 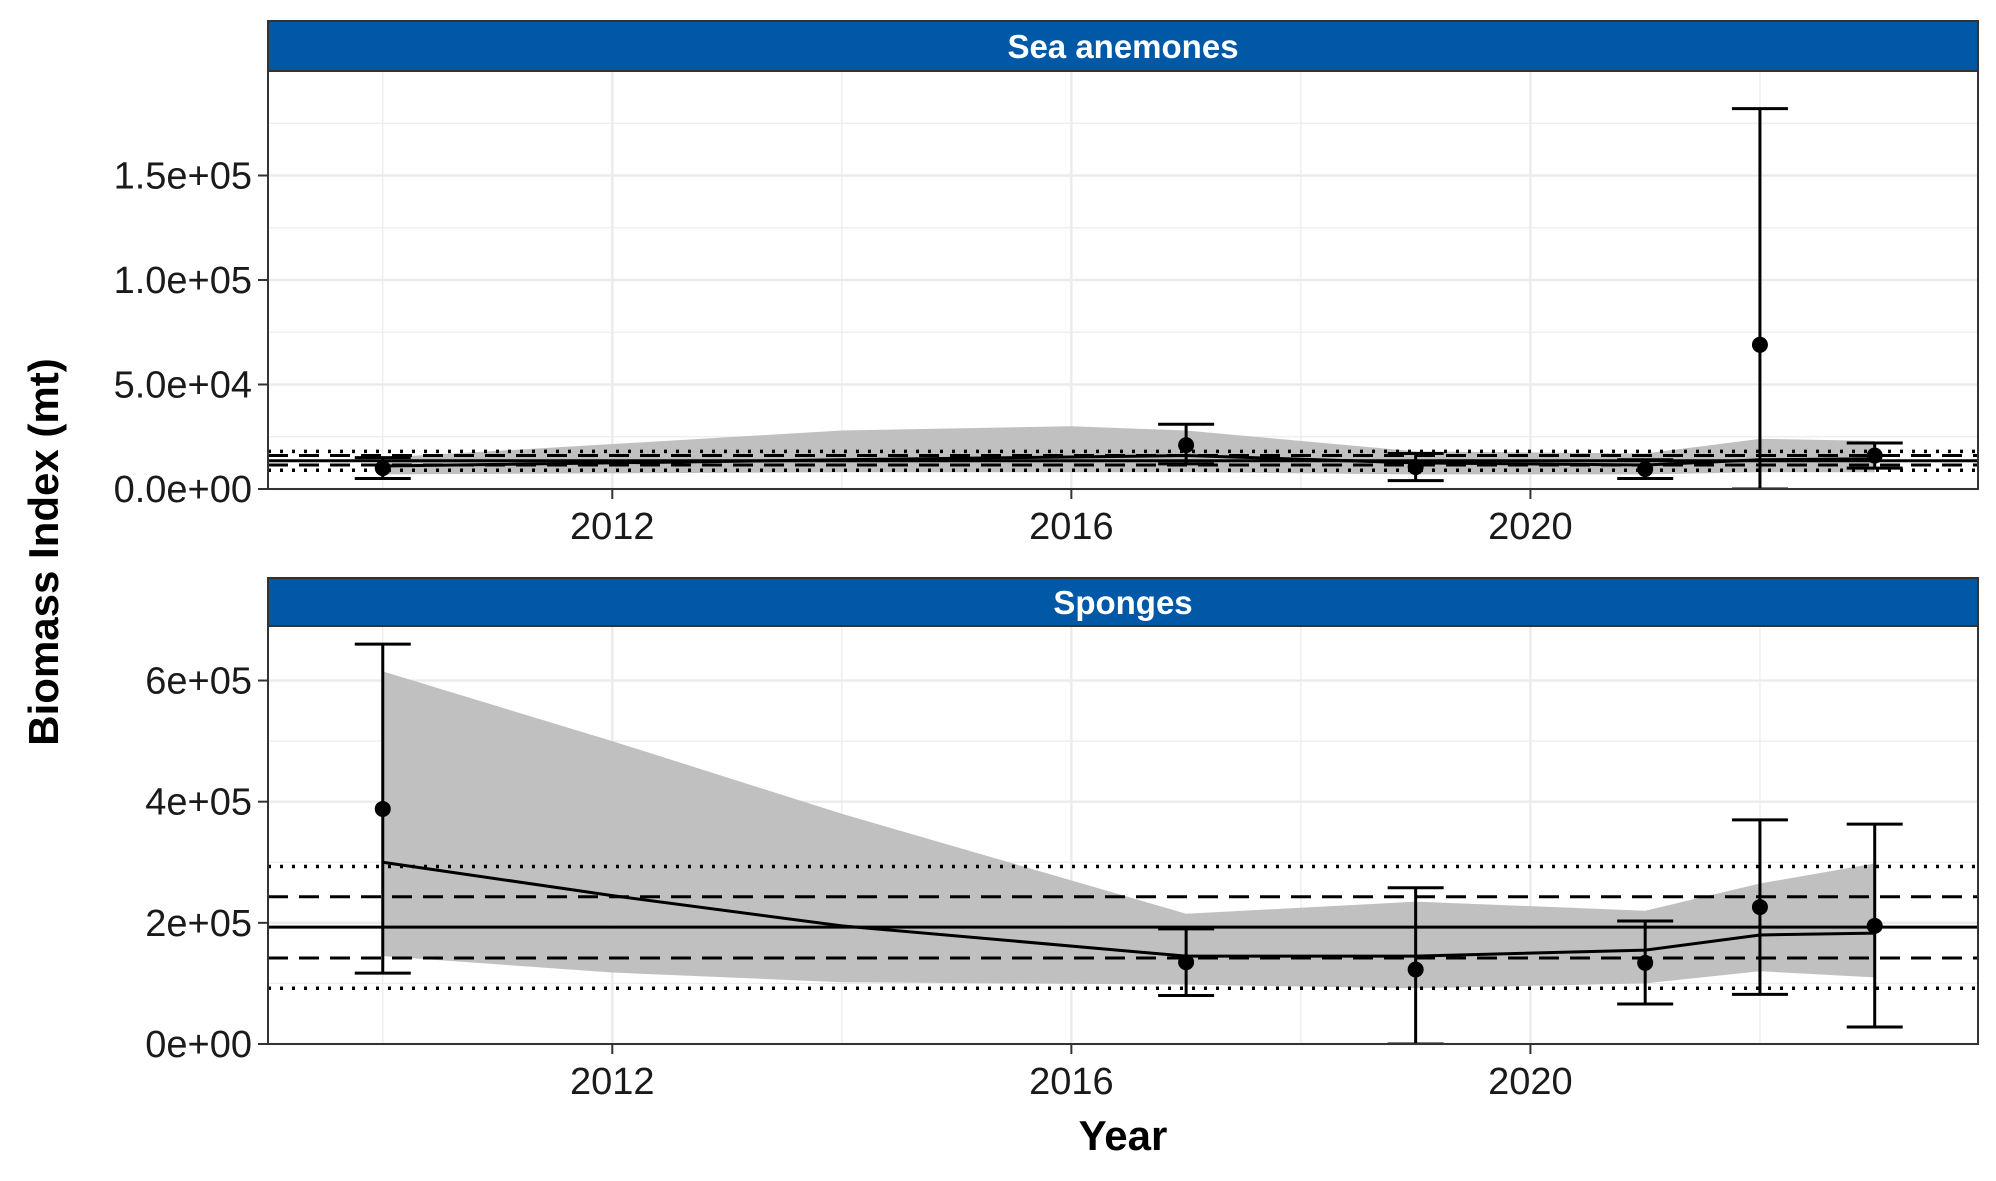 What do you see at coordinates (1123, 1135) in the screenshot?
I see `x-axis-title: Year` at bounding box center [1123, 1135].